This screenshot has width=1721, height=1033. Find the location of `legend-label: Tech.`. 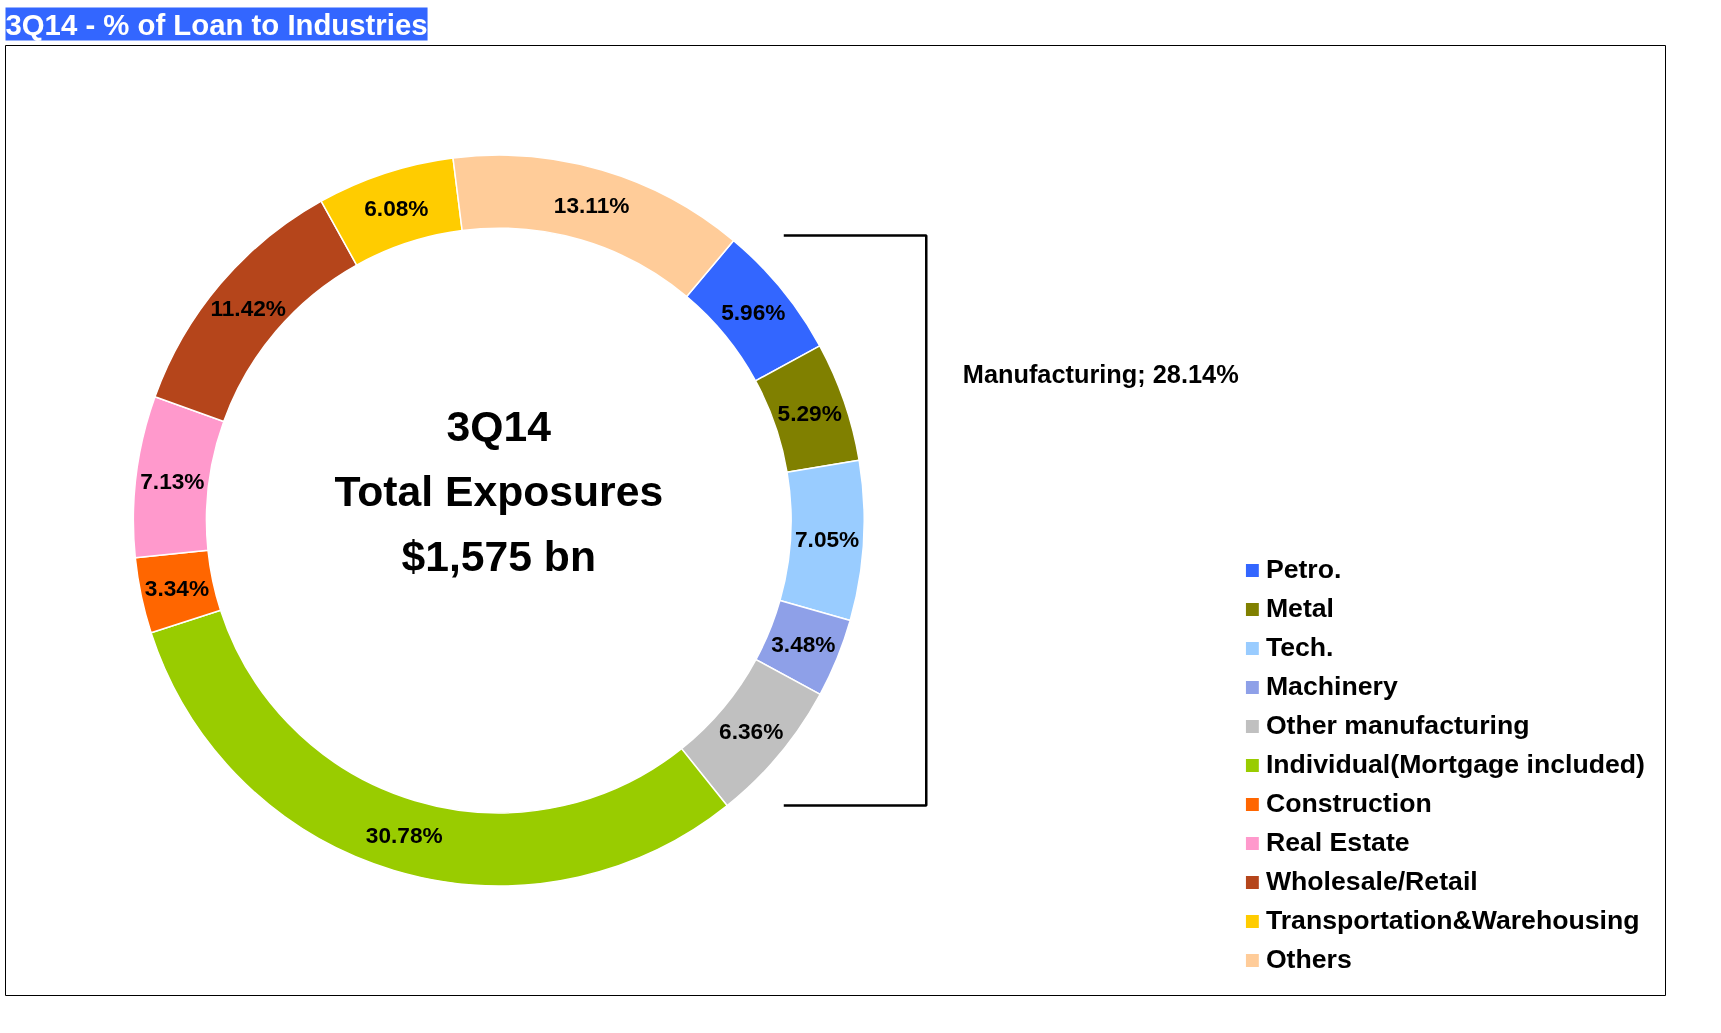

legend-label: Tech. is located at coordinates (1299, 647).